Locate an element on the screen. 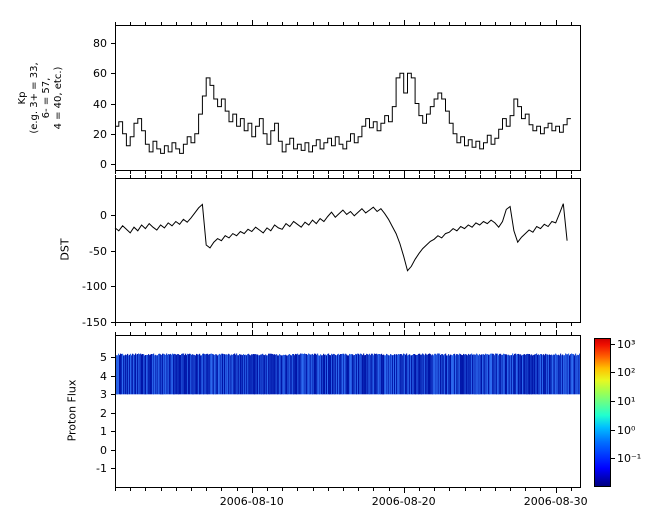 The height and width of the screenshot is (523, 665). kp-y-tick-label: 20 is located at coordinates (100, 134).